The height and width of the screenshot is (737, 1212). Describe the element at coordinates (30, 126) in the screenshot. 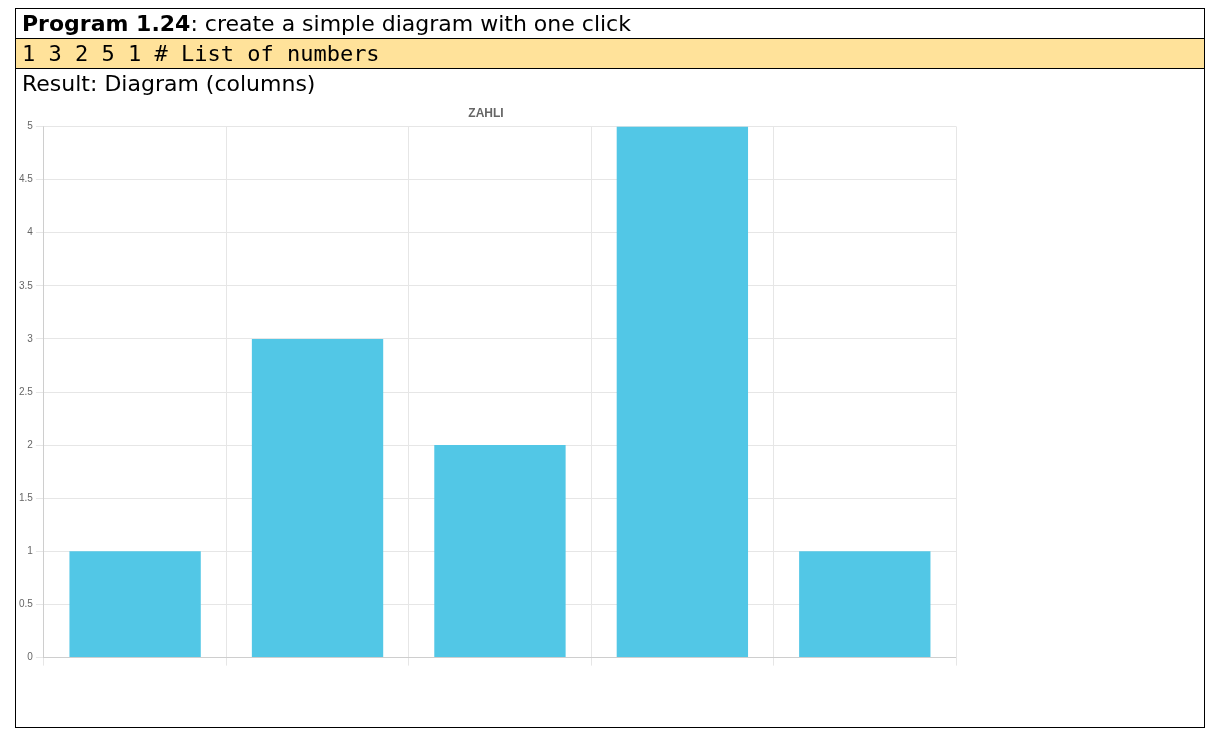

I see `y-tick-label: 5` at that location.